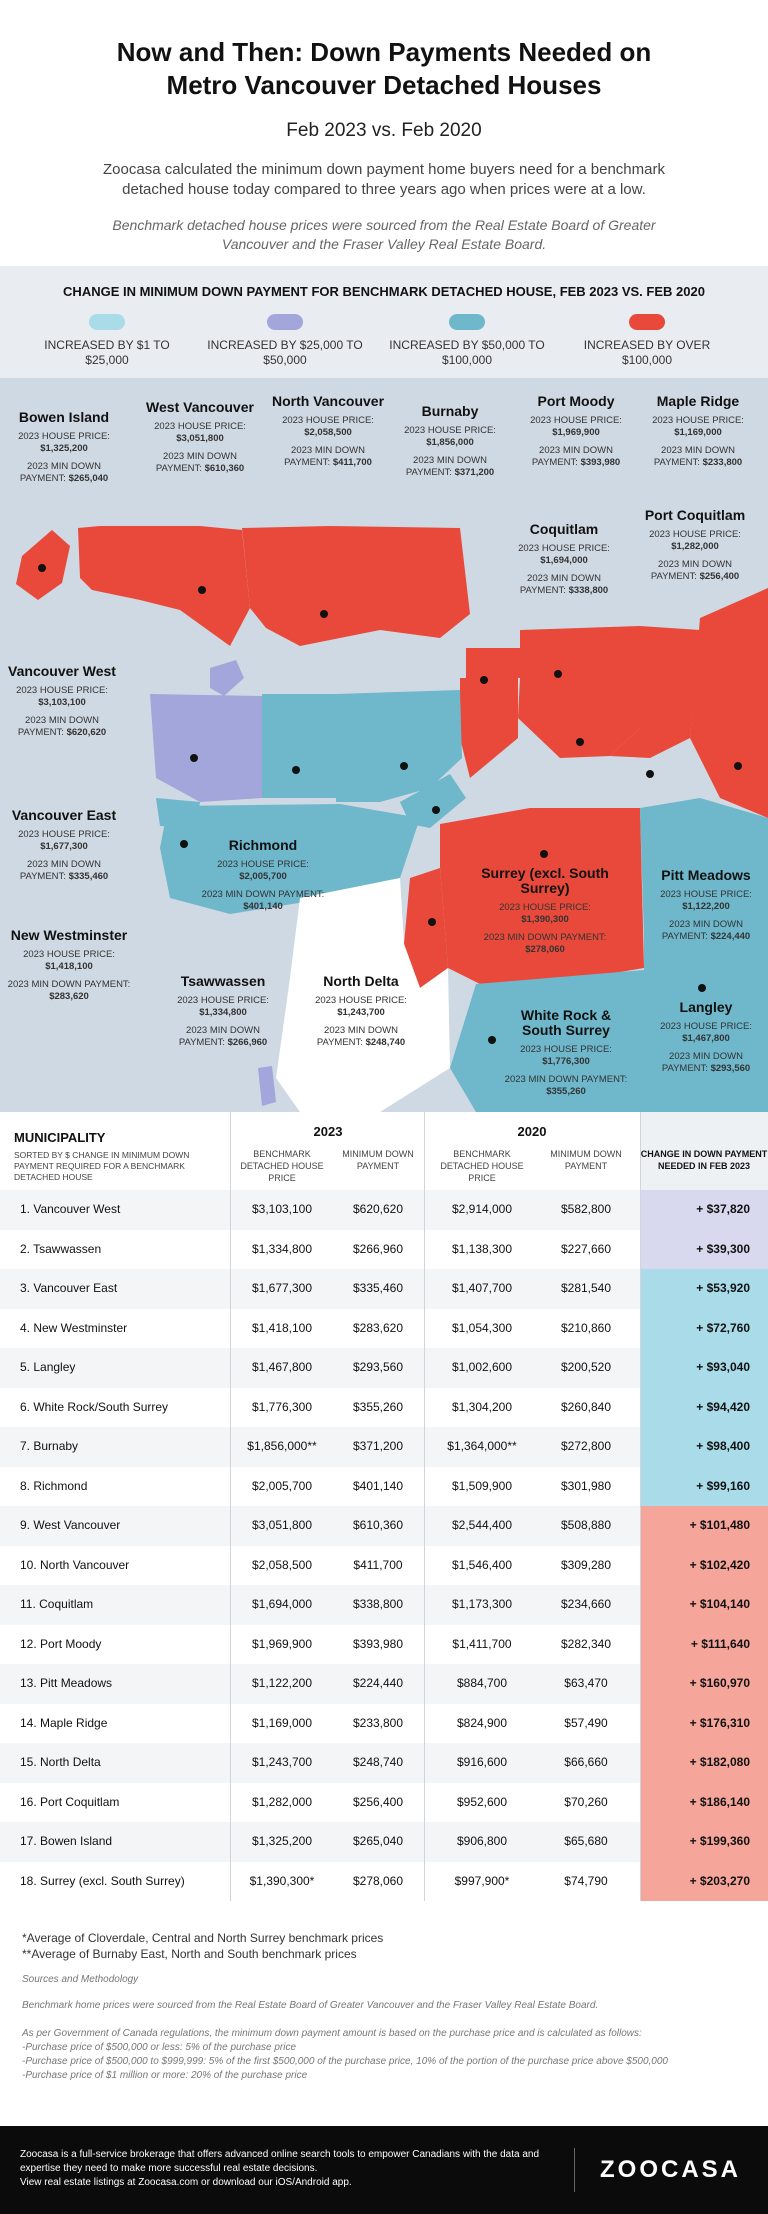  What do you see at coordinates (566, 1085) in the screenshot?
I see `map-label-down: 2023 MIN DOWN PAYMENT: $355,260` at bounding box center [566, 1085].